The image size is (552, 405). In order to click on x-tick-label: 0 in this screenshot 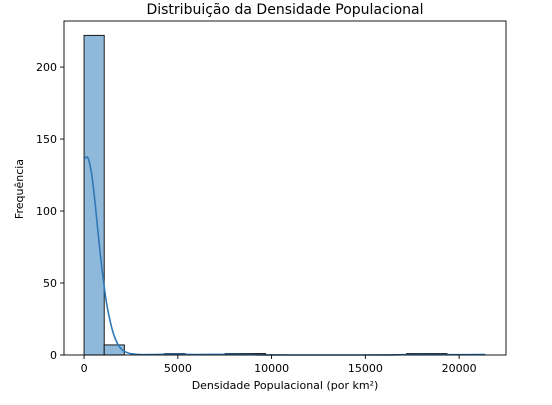, I will do `click(84, 368)`.